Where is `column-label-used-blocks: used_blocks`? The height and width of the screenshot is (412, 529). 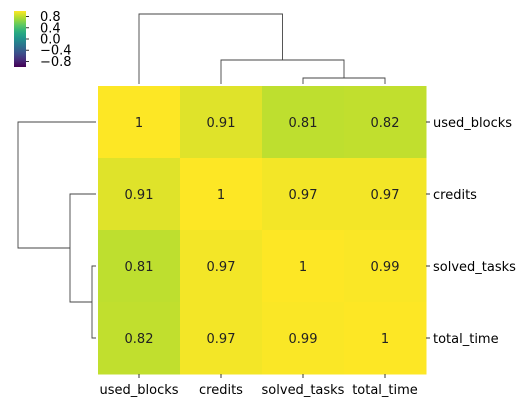 column-label-used-blocks: used_blocks is located at coordinates (138, 390).